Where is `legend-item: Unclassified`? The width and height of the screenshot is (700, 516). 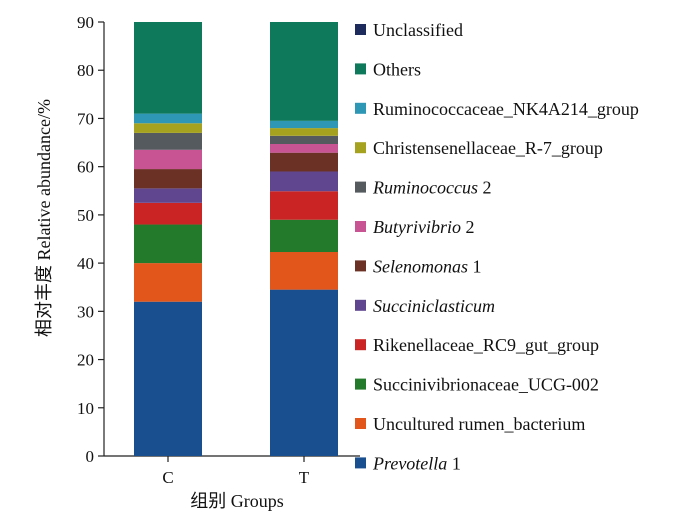 legend-item: Unclassified is located at coordinates (409, 30).